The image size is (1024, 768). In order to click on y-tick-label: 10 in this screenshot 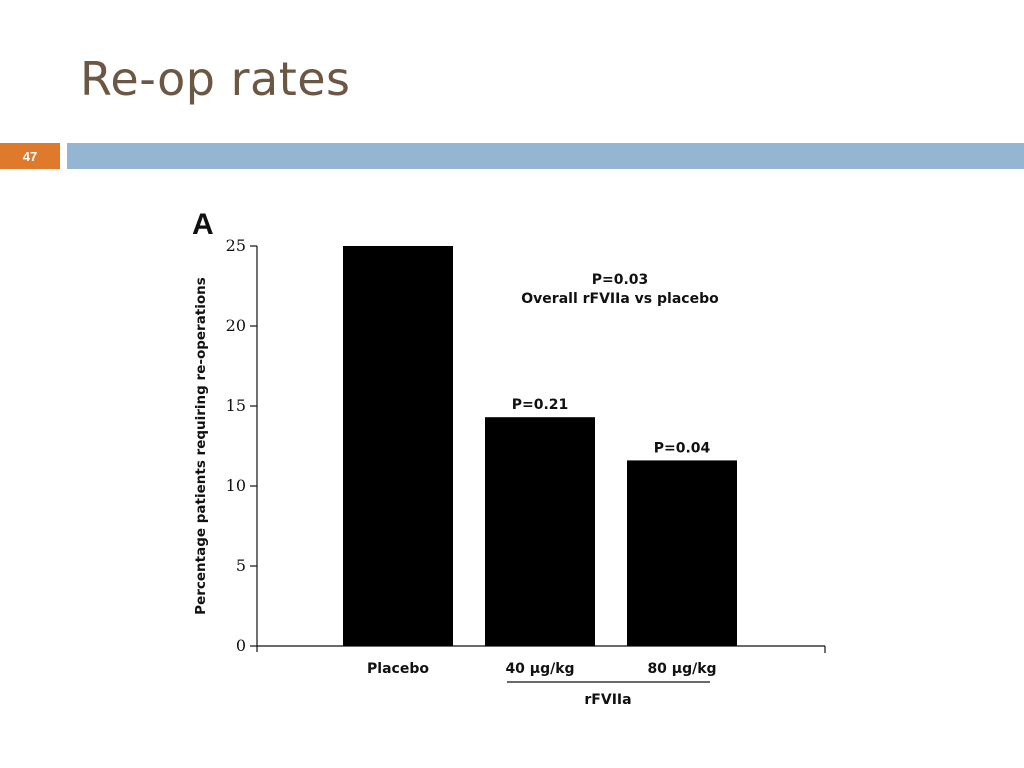, I will do `click(236, 485)`.